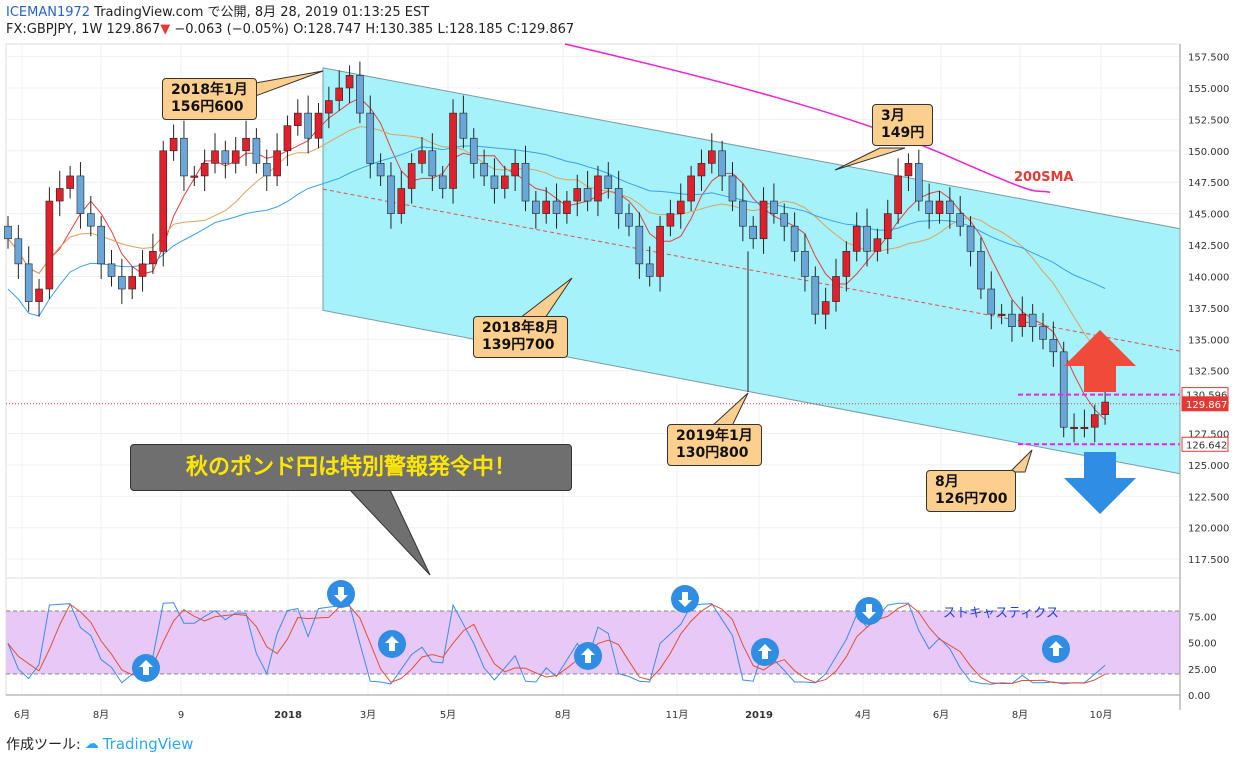 The width and height of the screenshot is (1243, 760). Describe the element at coordinates (91, 744) in the screenshot. I see `tradingview-logo-icon: ☁` at that location.